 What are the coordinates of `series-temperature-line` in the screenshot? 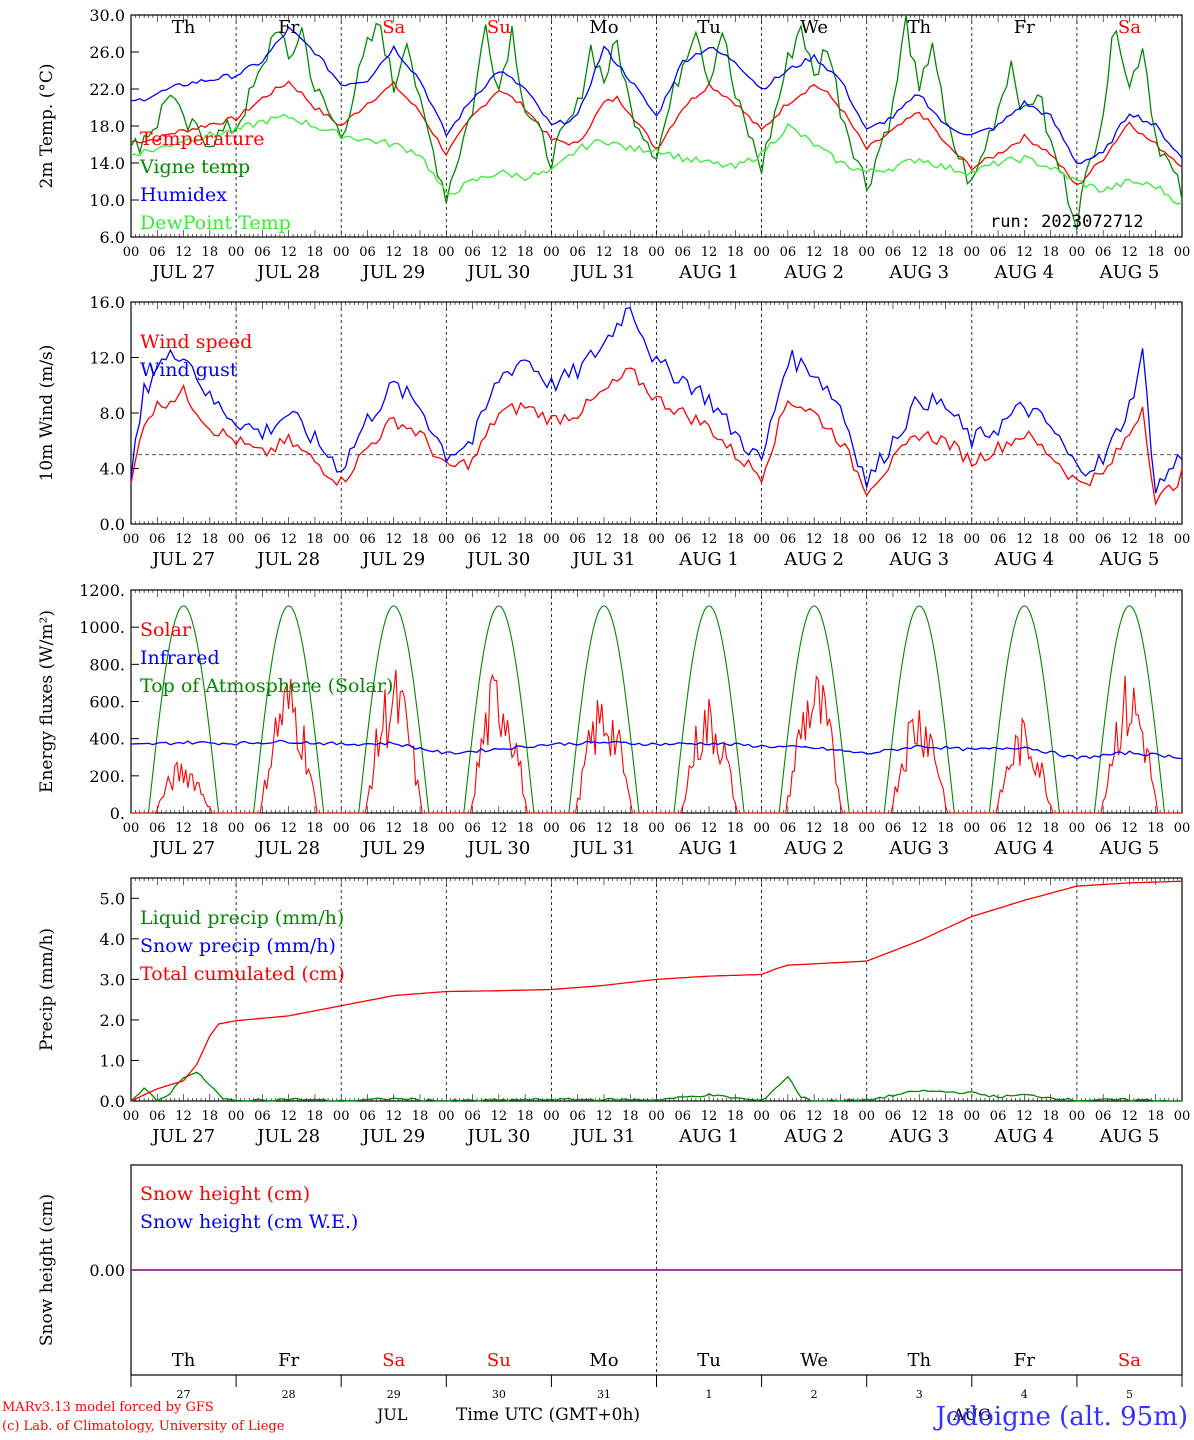 It's located at (656, 132).